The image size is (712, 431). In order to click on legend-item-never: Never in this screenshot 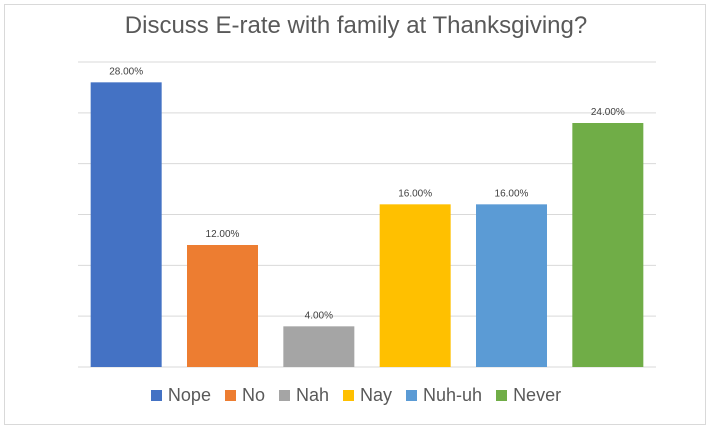, I will do `click(528, 395)`.